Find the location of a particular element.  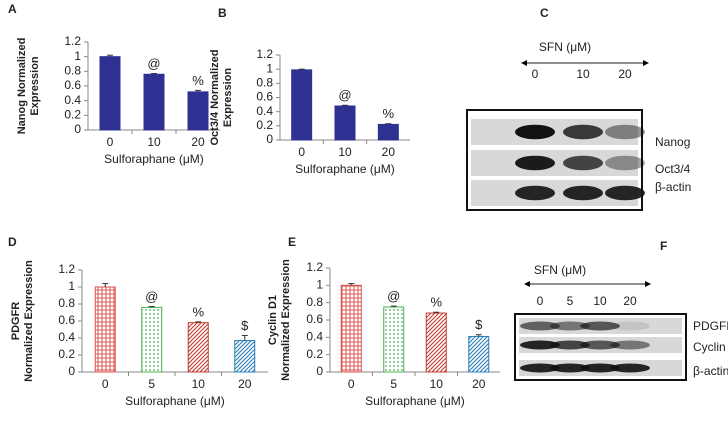

lane-label: 5 is located at coordinates (570, 301).